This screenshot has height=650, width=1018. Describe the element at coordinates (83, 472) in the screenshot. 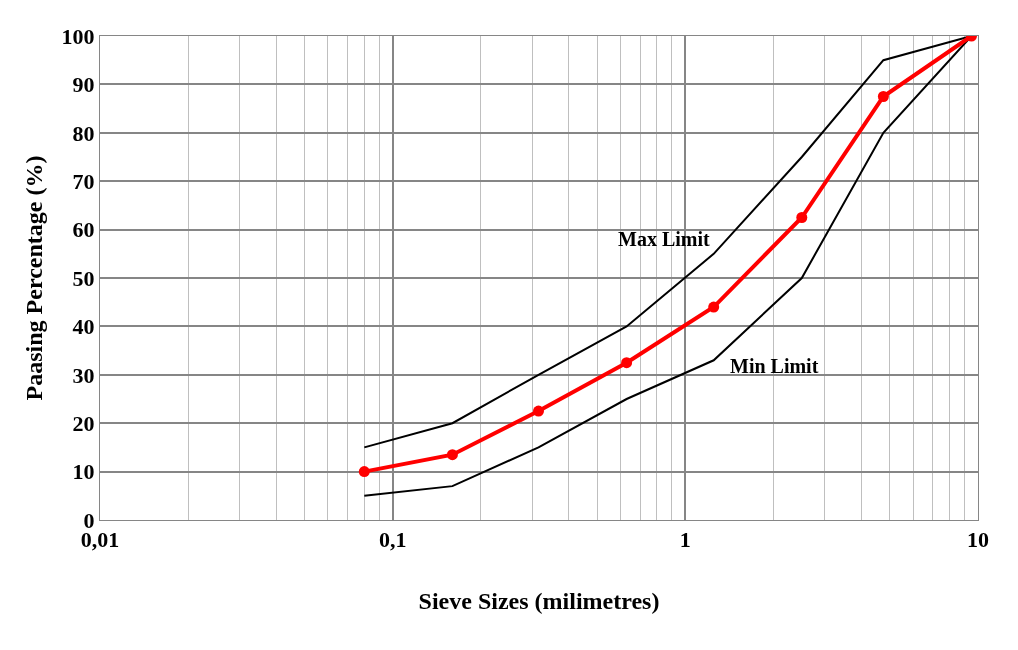

I see `y-tick-label: 10` at that location.